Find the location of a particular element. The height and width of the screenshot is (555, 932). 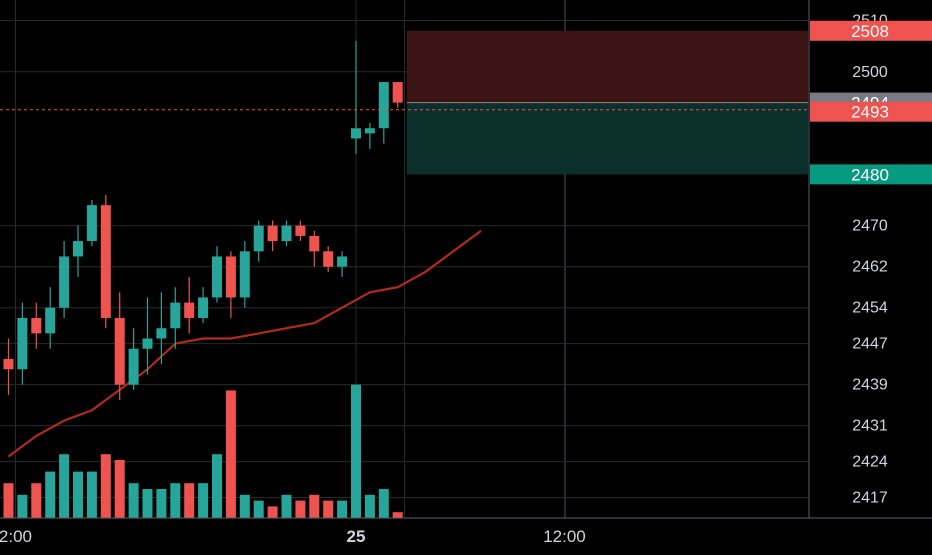

time-tick-label: 2:00 is located at coordinates (16, 536).